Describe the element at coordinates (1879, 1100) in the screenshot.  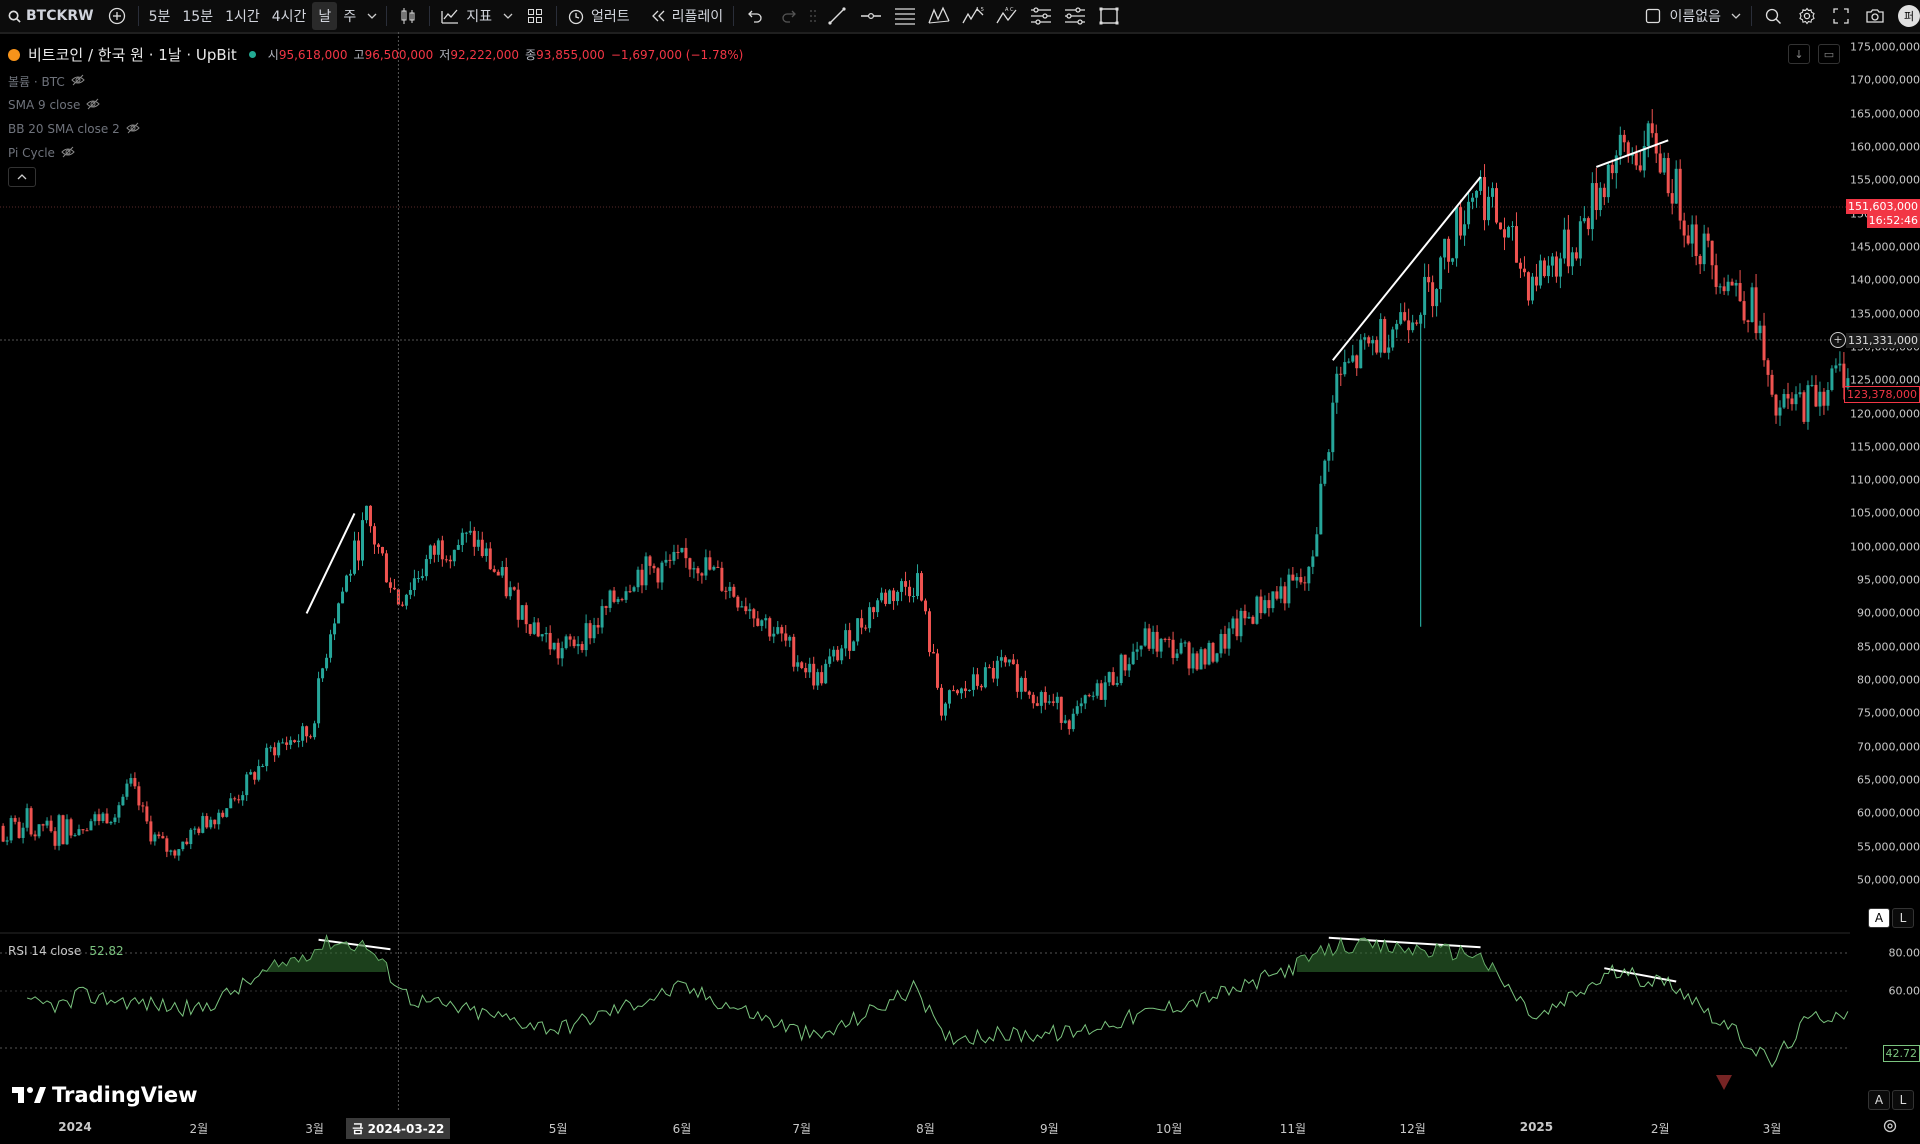
I see `rsi-auto-scale-button: A` at that location.